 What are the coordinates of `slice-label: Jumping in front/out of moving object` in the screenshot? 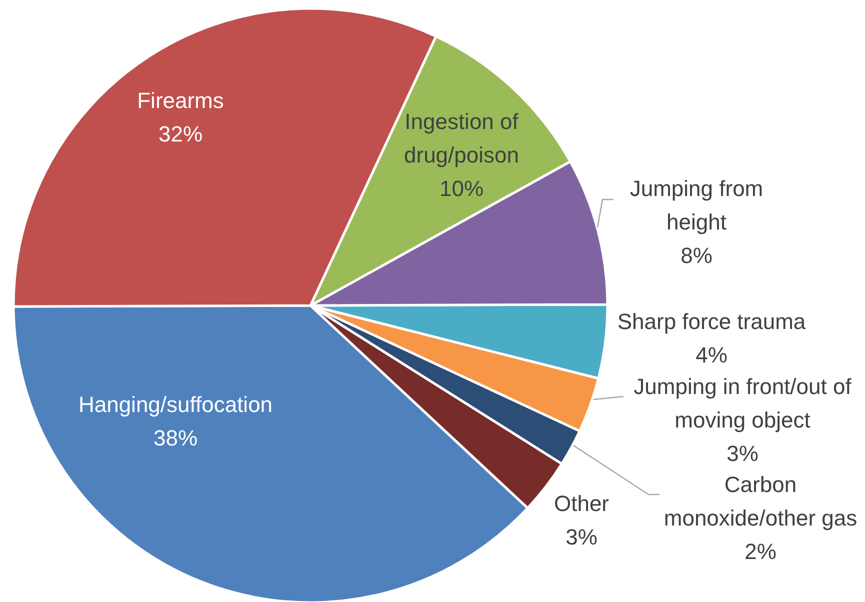 It's located at (743, 403).